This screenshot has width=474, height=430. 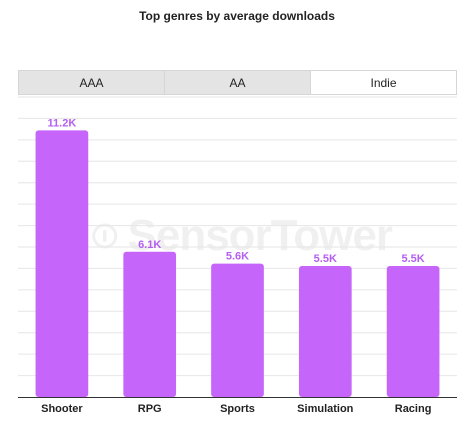 What do you see at coordinates (62, 409) in the screenshot?
I see `category-label: Shooter` at bounding box center [62, 409].